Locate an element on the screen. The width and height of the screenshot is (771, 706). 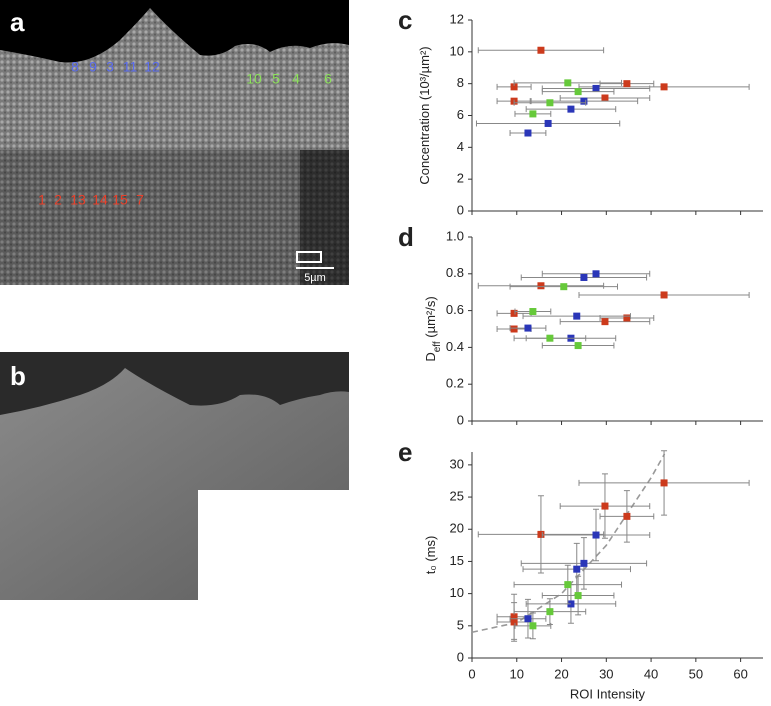
roi-label: 7 is located at coordinates (140, 200).